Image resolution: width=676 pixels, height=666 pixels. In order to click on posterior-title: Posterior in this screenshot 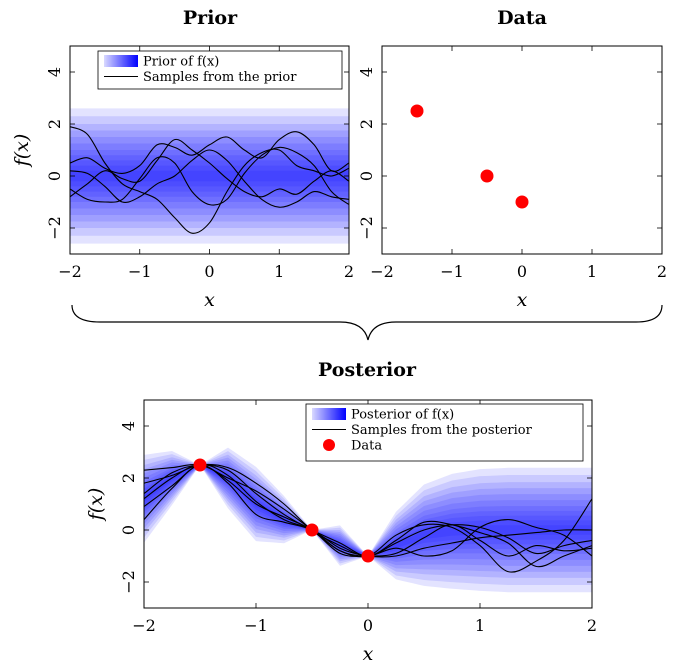, I will do `click(367, 370)`.